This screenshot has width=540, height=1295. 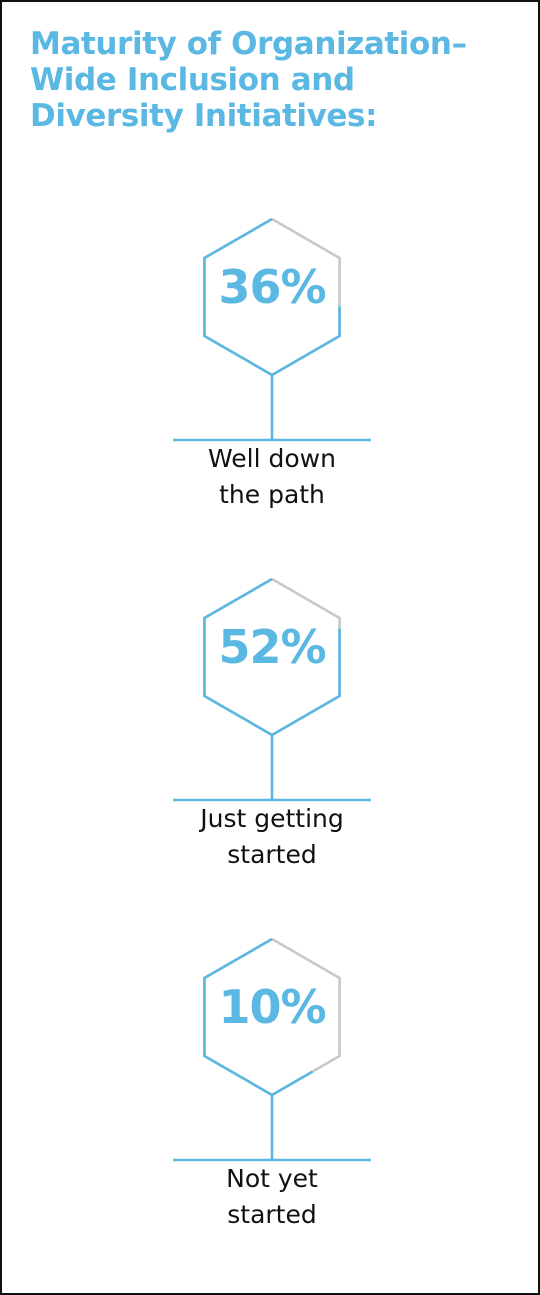 What do you see at coordinates (272, 1179) in the screenshot?
I see `category-label-line: Not yet` at bounding box center [272, 1179].